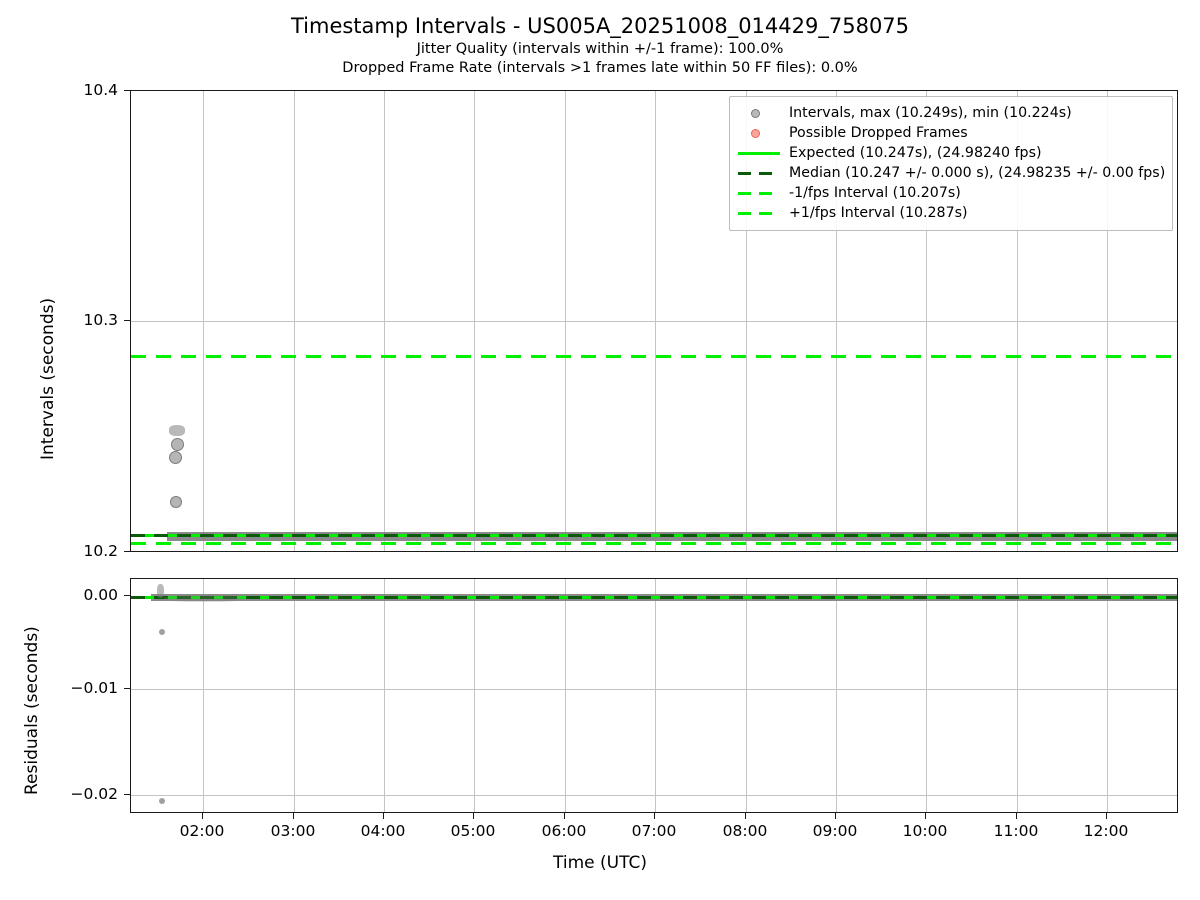  I want to click on res-ytick-label-000: 0.00, so click(100, 595).